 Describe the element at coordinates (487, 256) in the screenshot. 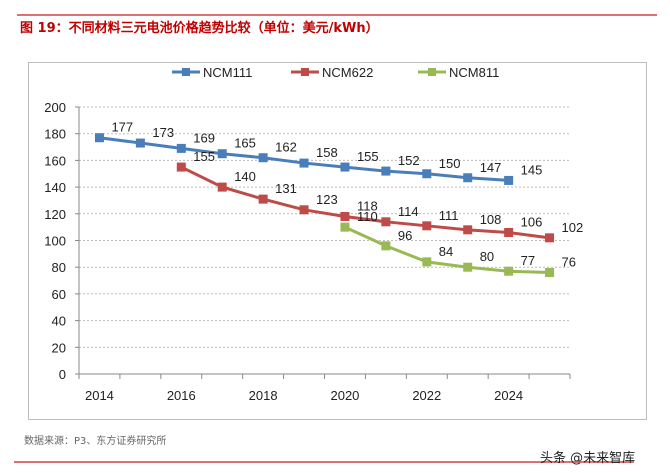

I see `data-label: 80` at that location.